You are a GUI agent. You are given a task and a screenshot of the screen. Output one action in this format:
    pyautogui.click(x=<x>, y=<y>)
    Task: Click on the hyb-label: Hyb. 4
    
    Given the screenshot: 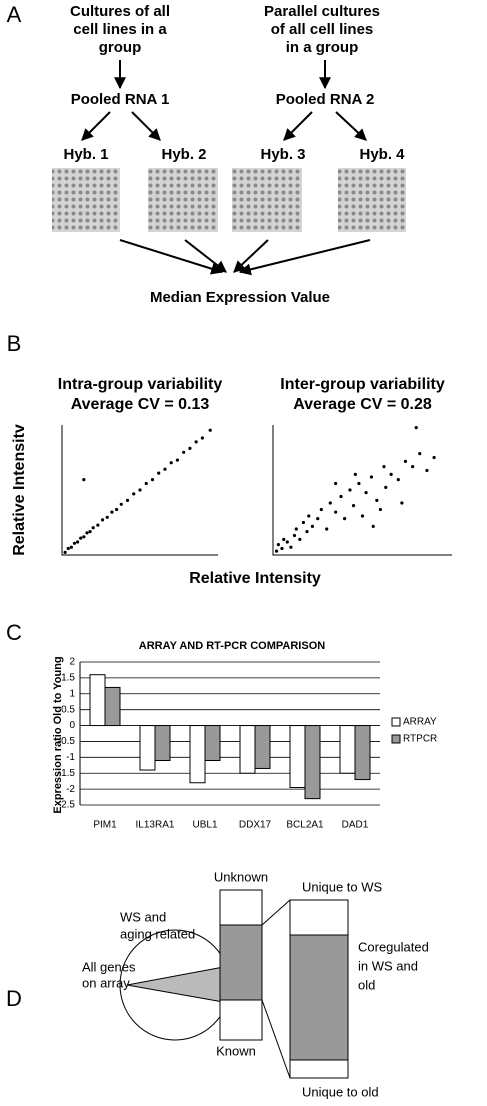 What is the action you would take?
    pyautogui.click(x=382, y=154)
    